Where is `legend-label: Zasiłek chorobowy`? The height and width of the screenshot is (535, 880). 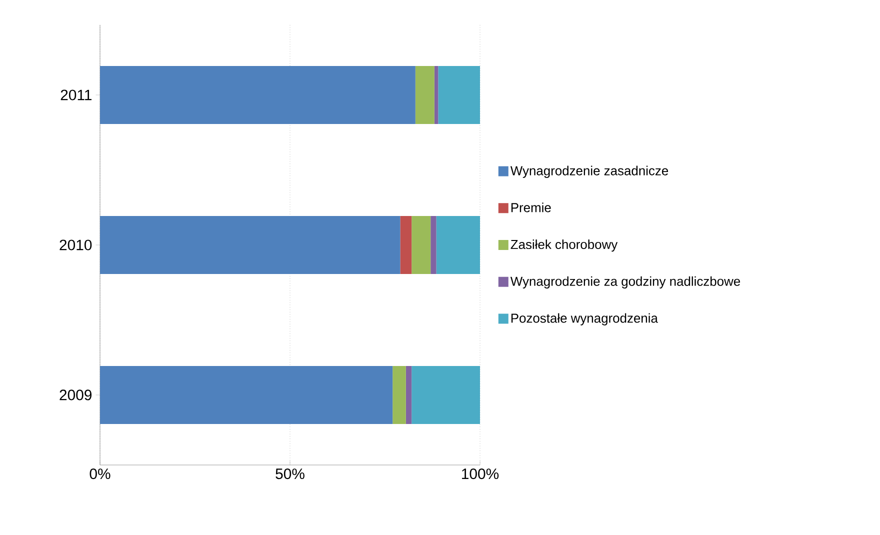 legend-label: Zasiłek chorobowy is located at coordinates (564, 246).